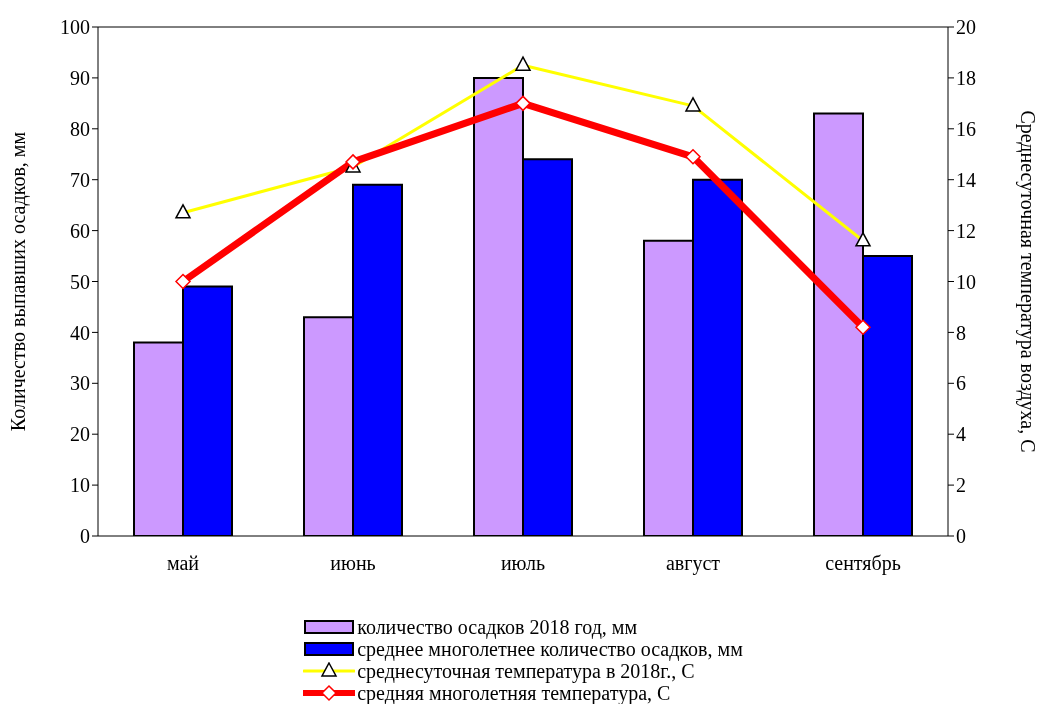 The image size is (1047, 704). Describe the element at coordinates (961, 434) in the screenshot. I see `y2-tick-label: 4` at that location.